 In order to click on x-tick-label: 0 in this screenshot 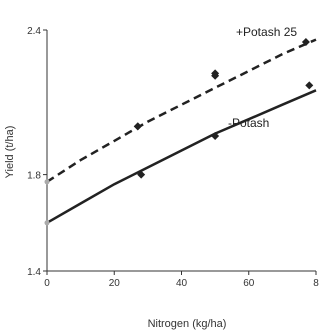, I will do `click(47, 283)`.